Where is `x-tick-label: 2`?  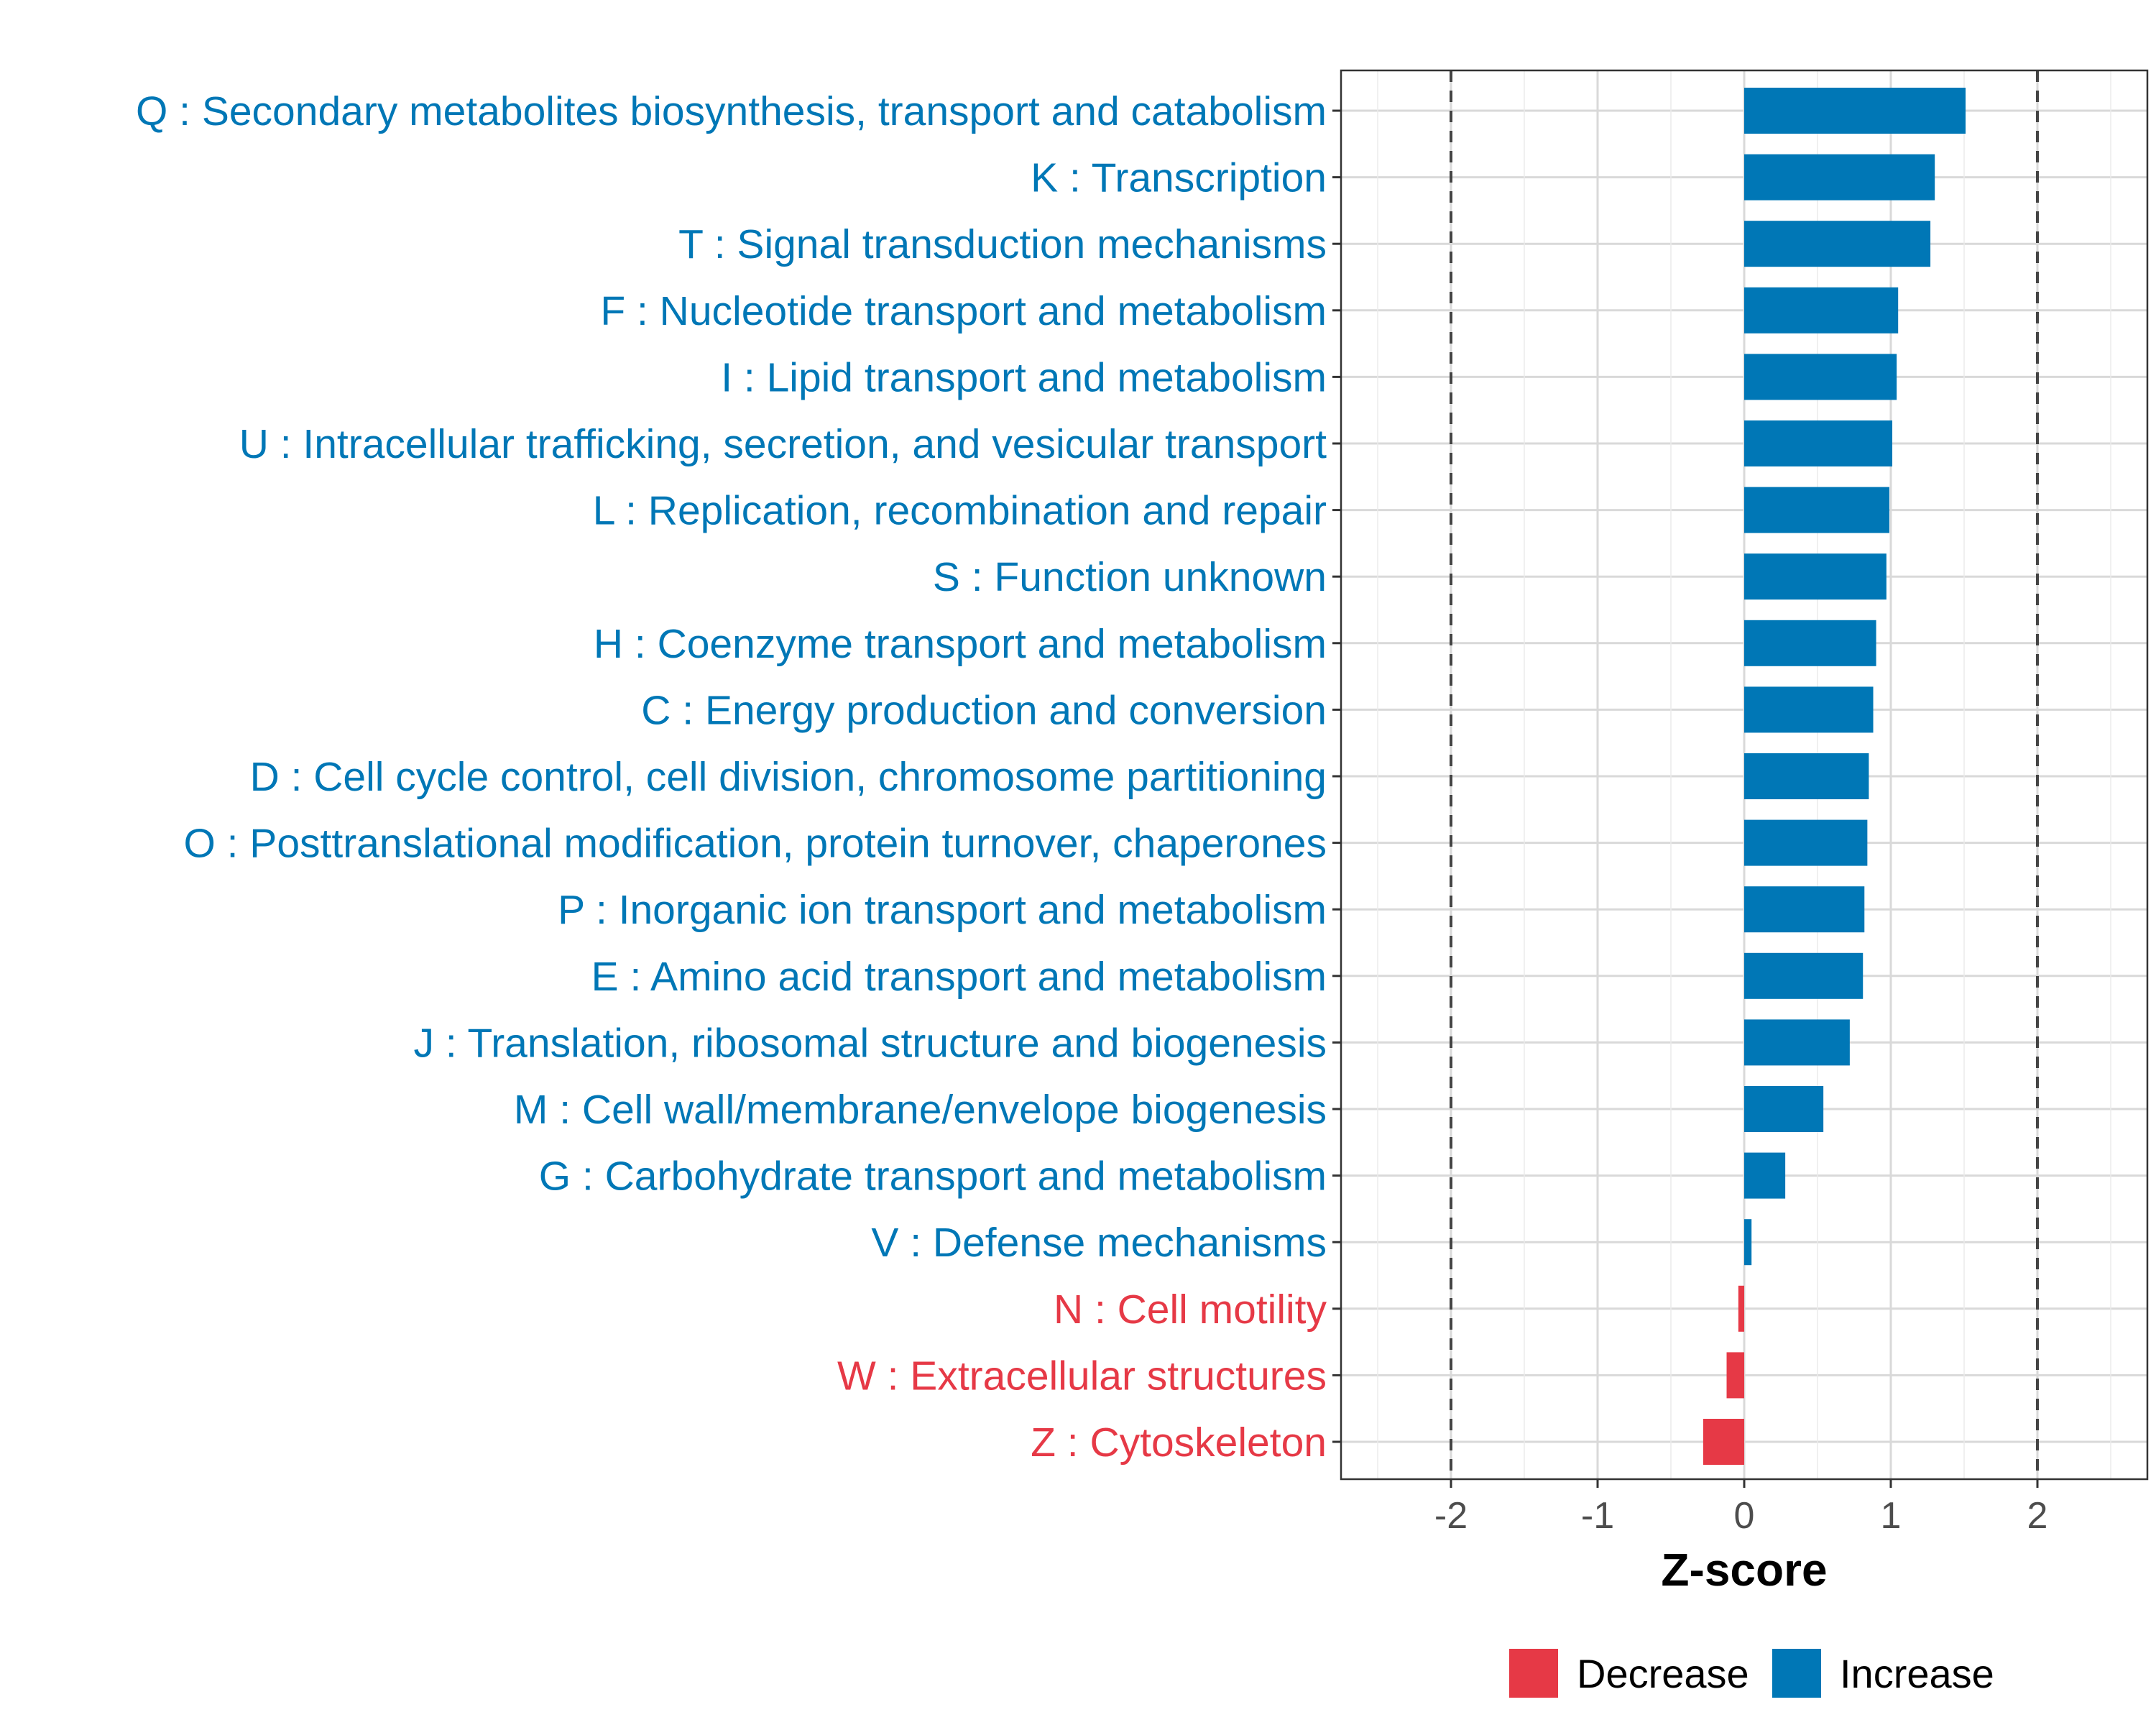 x-tick-label: 2 is located at coordinates (2038, 1516).